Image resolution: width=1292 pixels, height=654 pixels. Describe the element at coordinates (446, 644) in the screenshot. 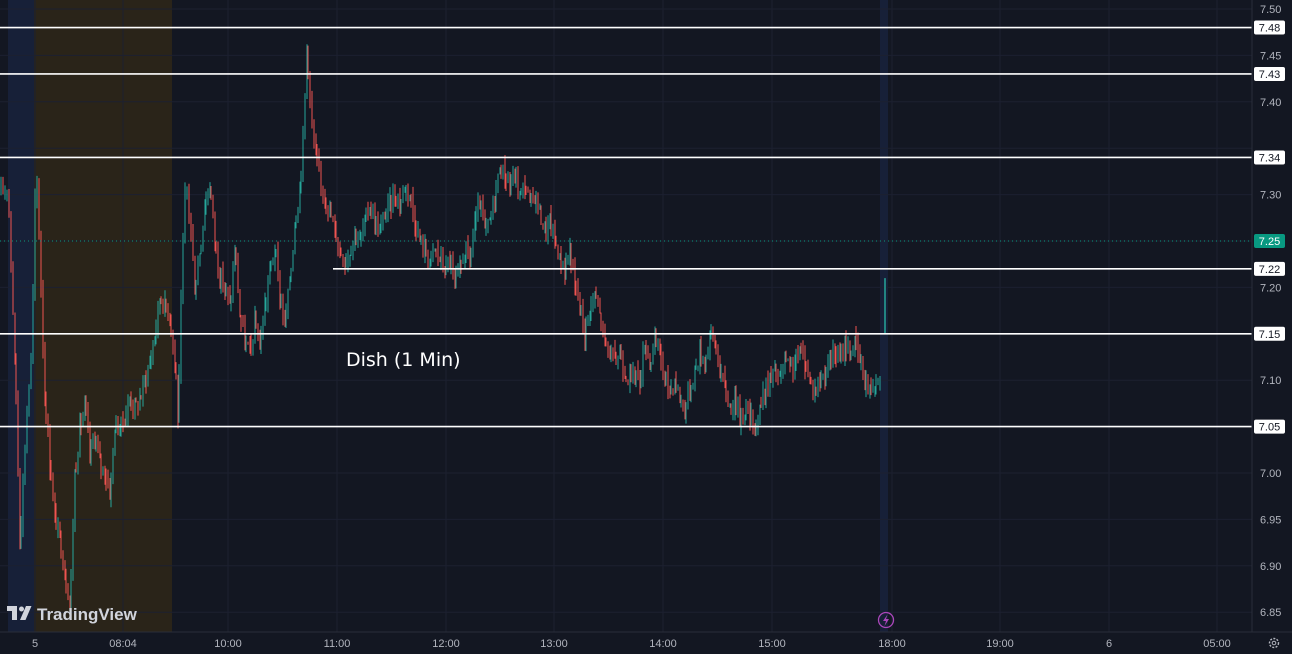

I see `time-tick-label: 12:00` at that location.